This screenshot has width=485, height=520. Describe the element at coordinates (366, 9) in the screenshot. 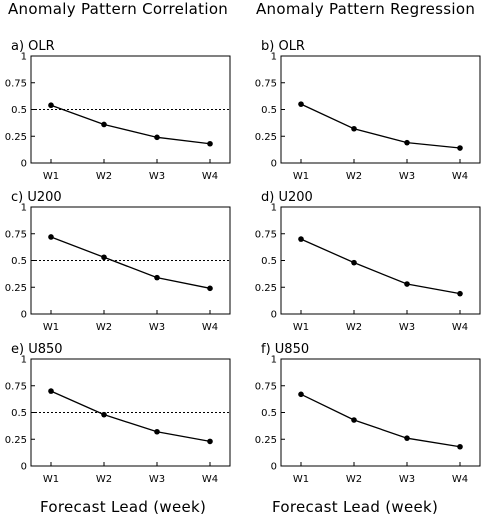

I see `column-title-regression: Anomaly Pattern Regression` at that location.